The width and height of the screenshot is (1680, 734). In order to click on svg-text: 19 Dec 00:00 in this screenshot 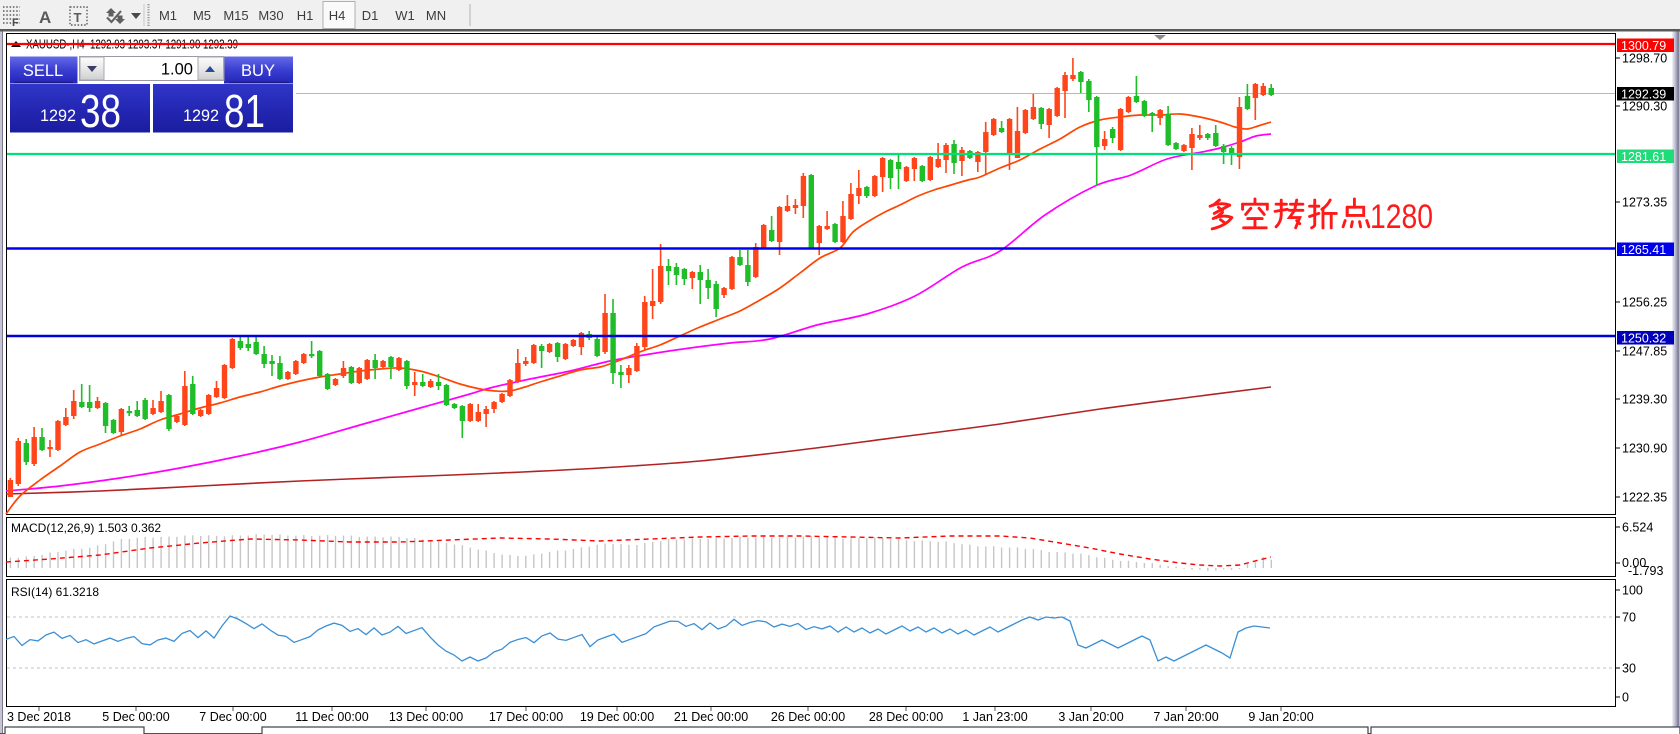, I will do `click(617, 717)`.